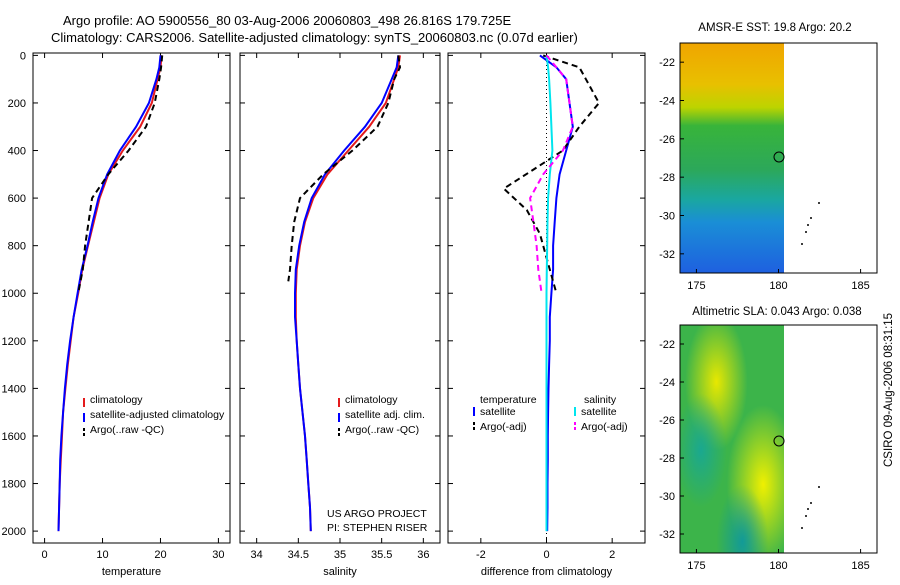 Image resolution: width=900 pixels, height=585 pixels. I want to click on x-tick-label: -2, so click(481, 555).